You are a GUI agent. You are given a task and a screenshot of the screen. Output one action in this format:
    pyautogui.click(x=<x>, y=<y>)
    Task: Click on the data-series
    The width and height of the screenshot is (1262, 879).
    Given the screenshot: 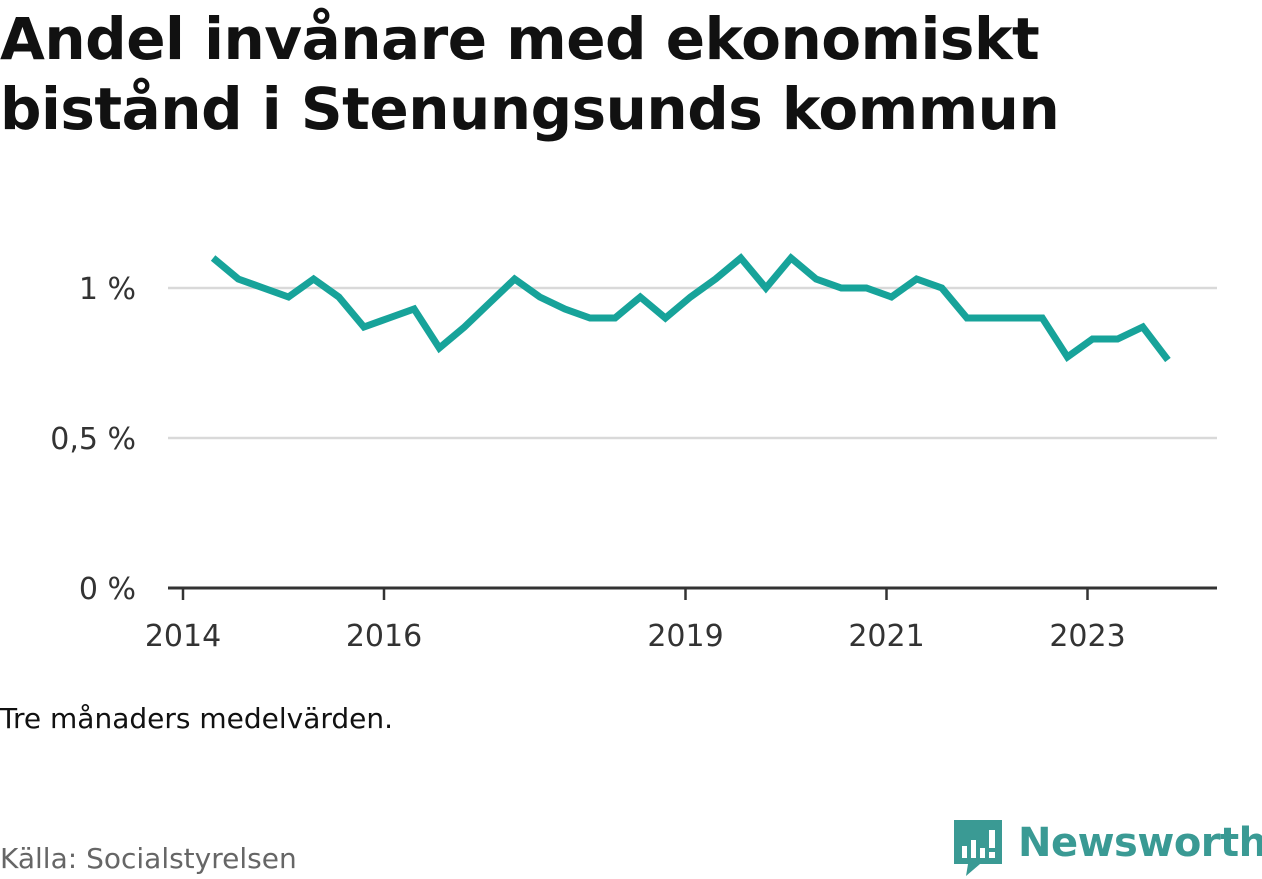 What is the action you would take?
    pyautogui.click(x=690, y=308)
    